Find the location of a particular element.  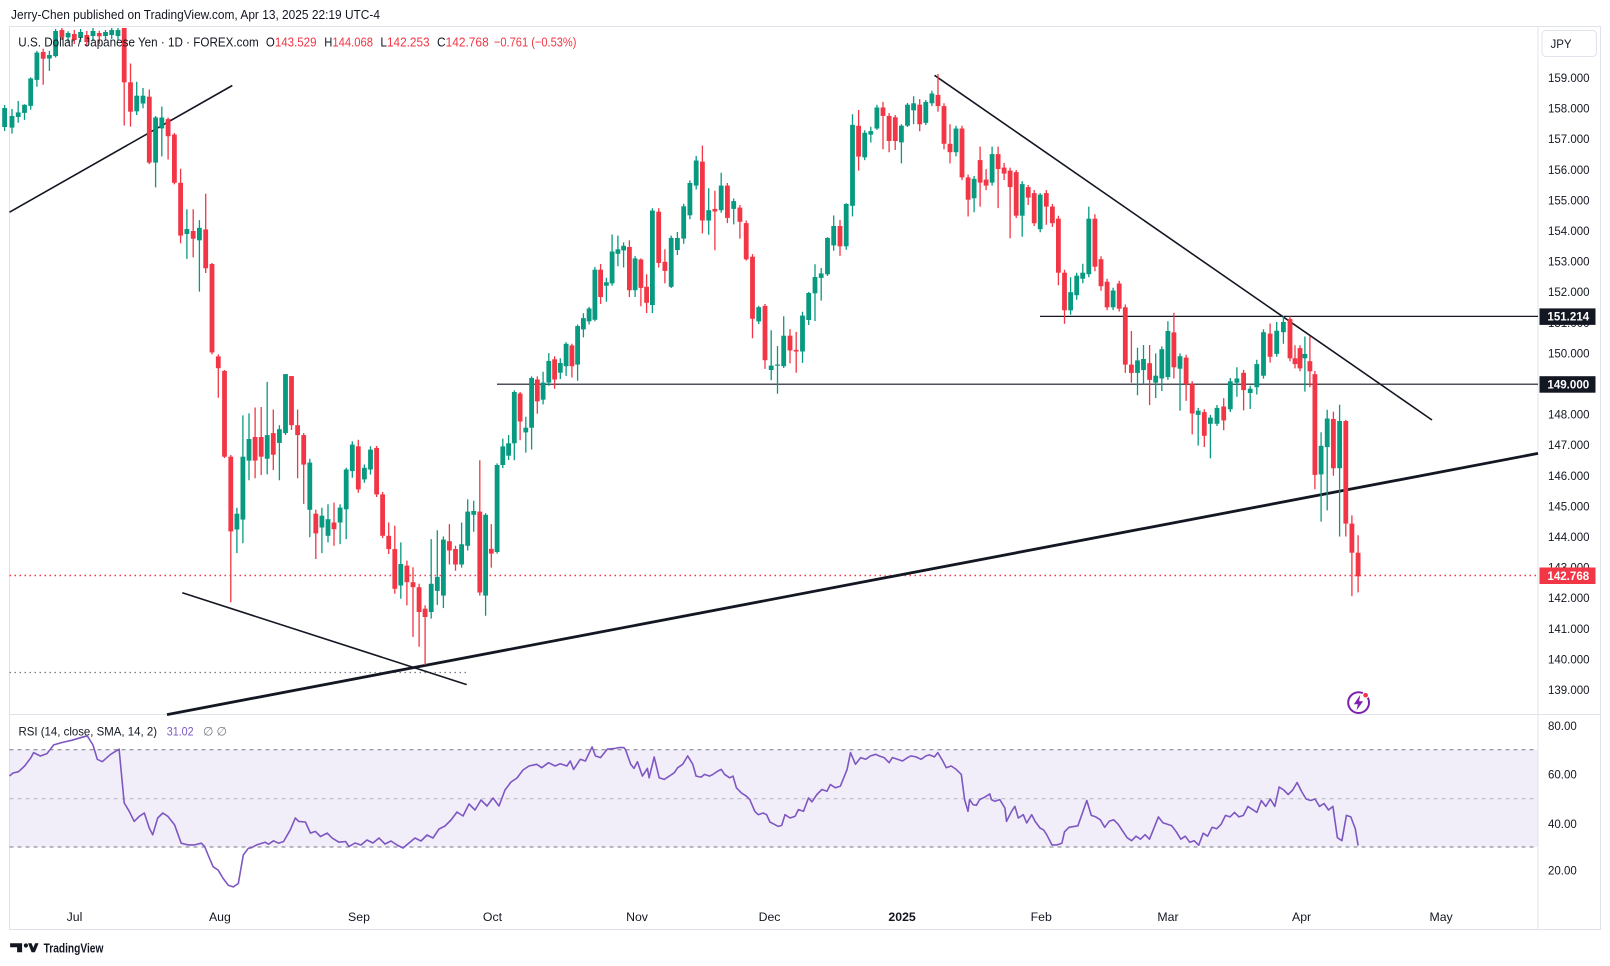

svg-text: Jul is located at coordinates (75, 917).